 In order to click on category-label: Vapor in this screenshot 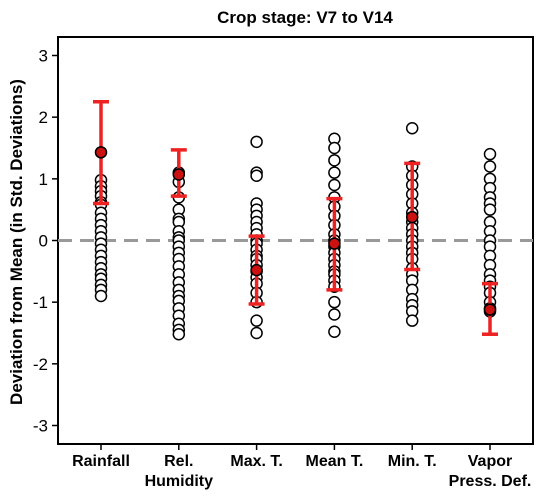, I will do `click(490, 461)`.